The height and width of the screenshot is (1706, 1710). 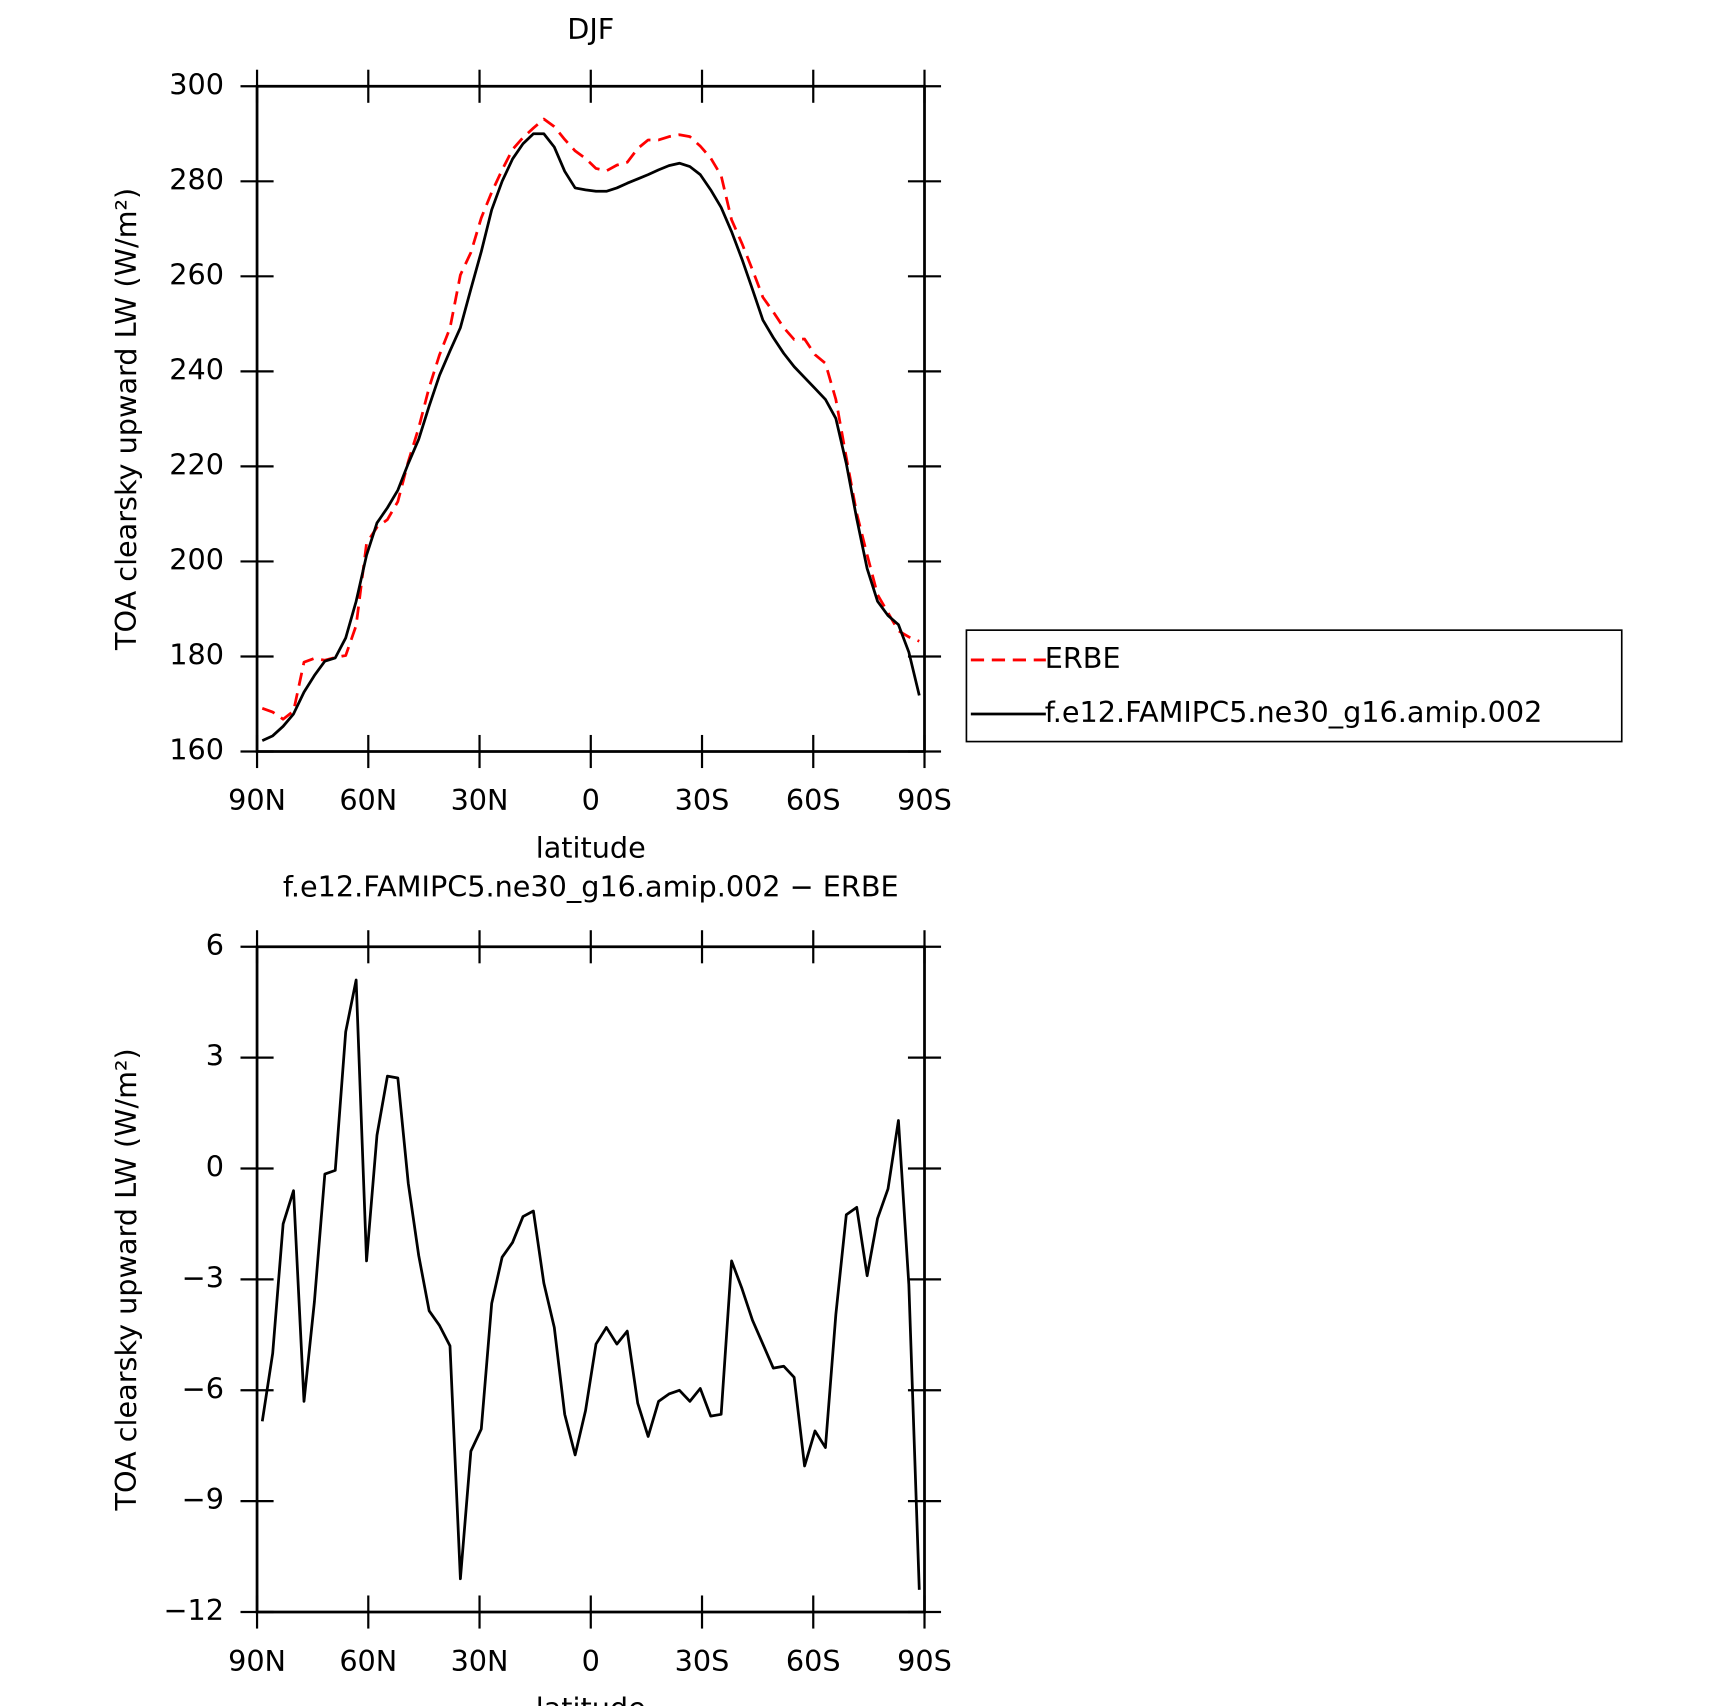 What do you see at coordinates (203, 1388) in the screenshot?
I see `y-tick-label: −6` at bounding box center [203, 1388].